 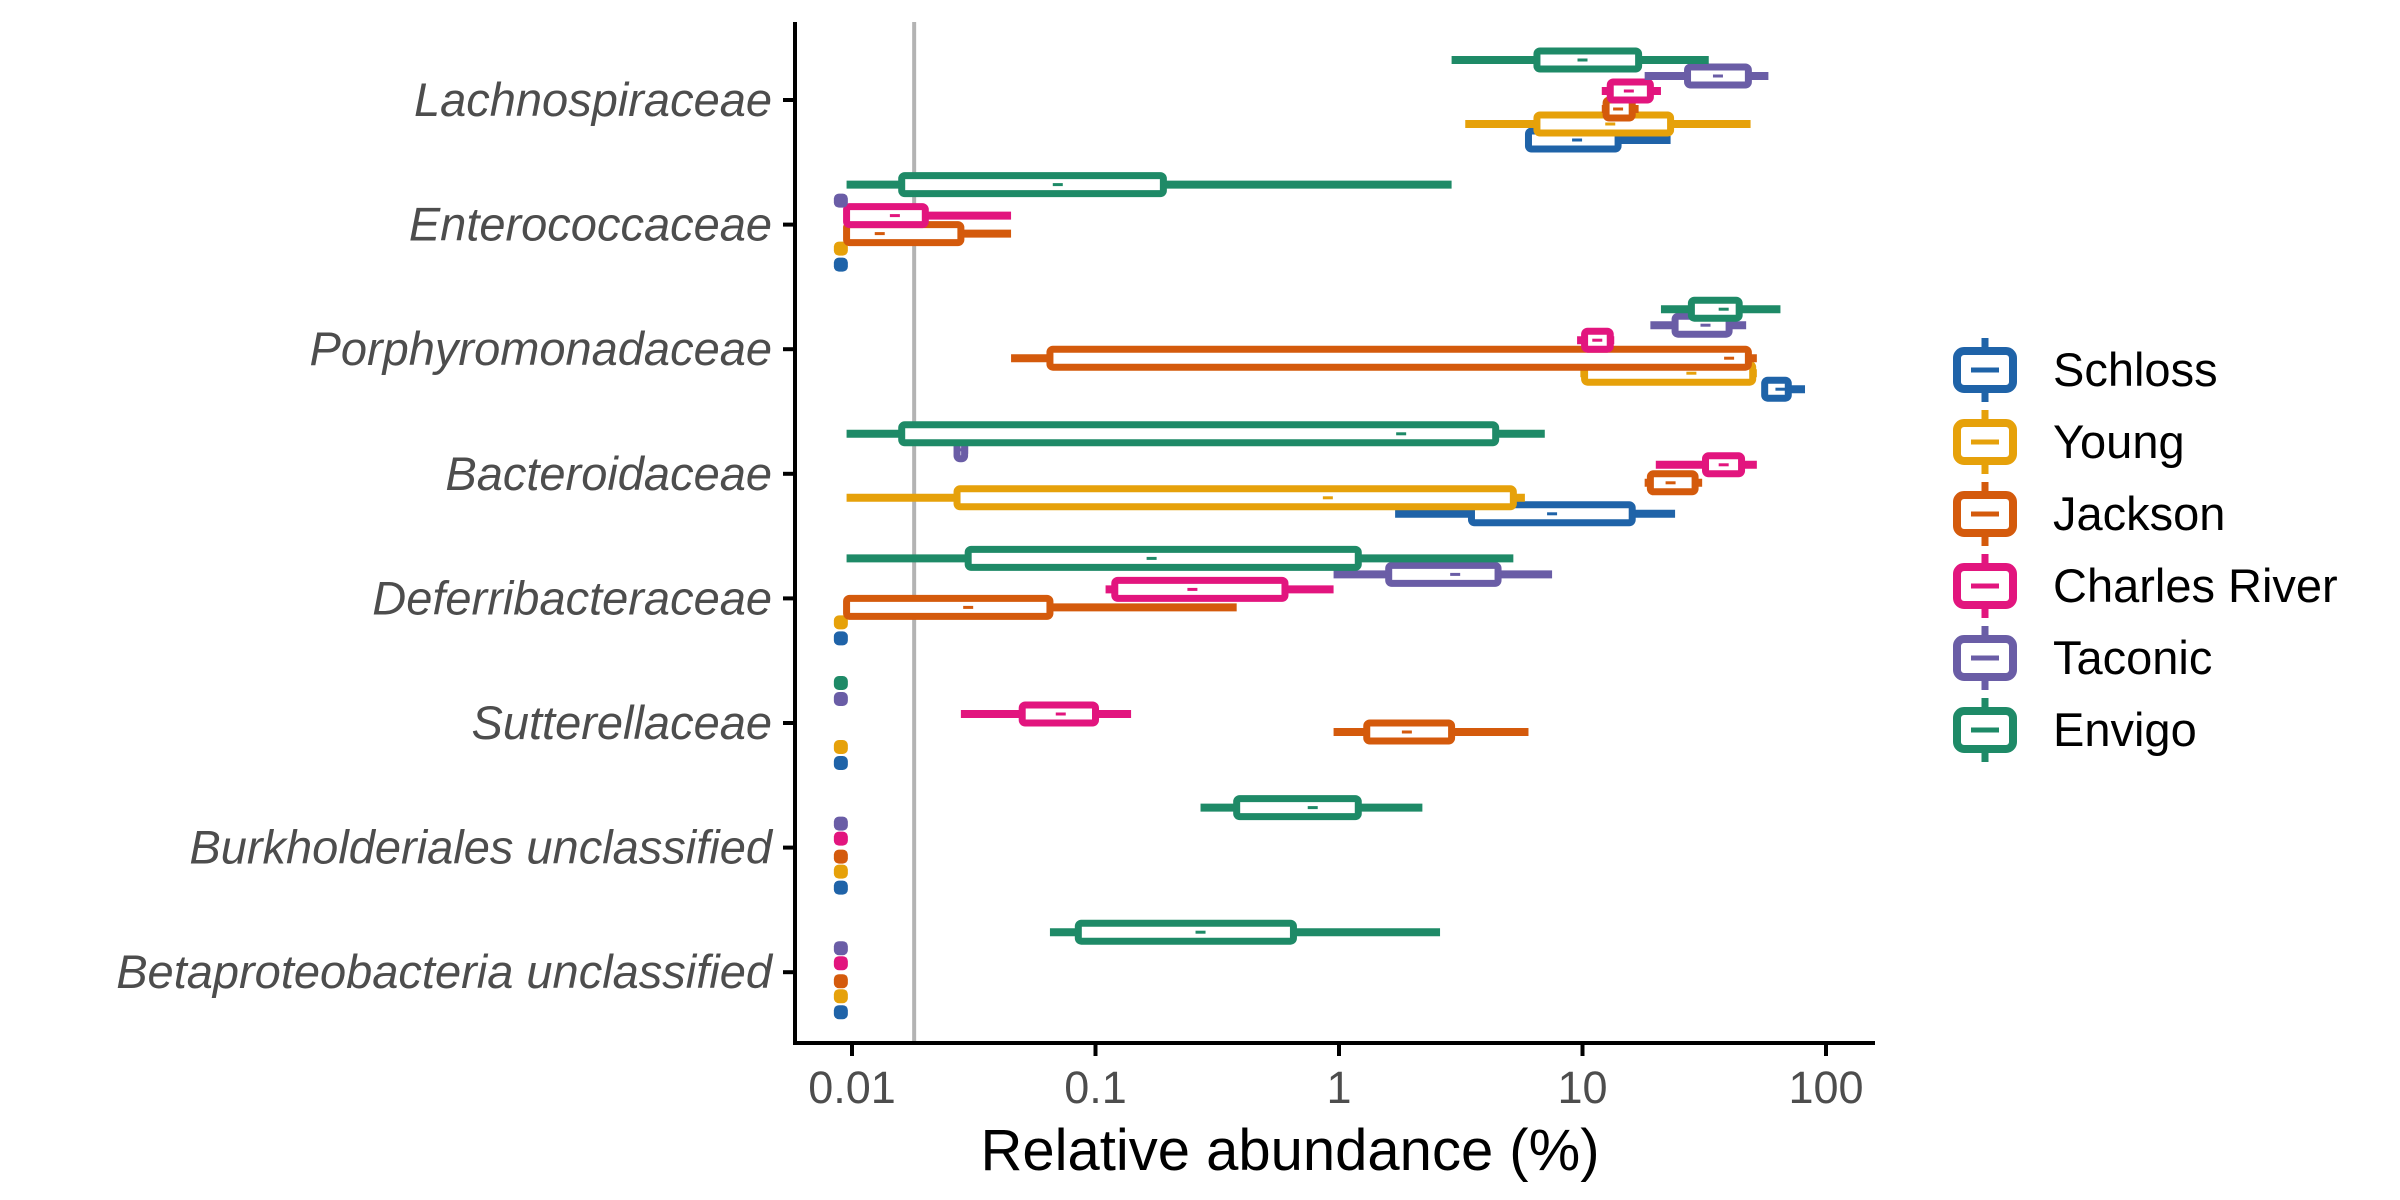 I want to click on y-tick-label: Betaproteobacteria unclassified, so click(x=445, y=971).